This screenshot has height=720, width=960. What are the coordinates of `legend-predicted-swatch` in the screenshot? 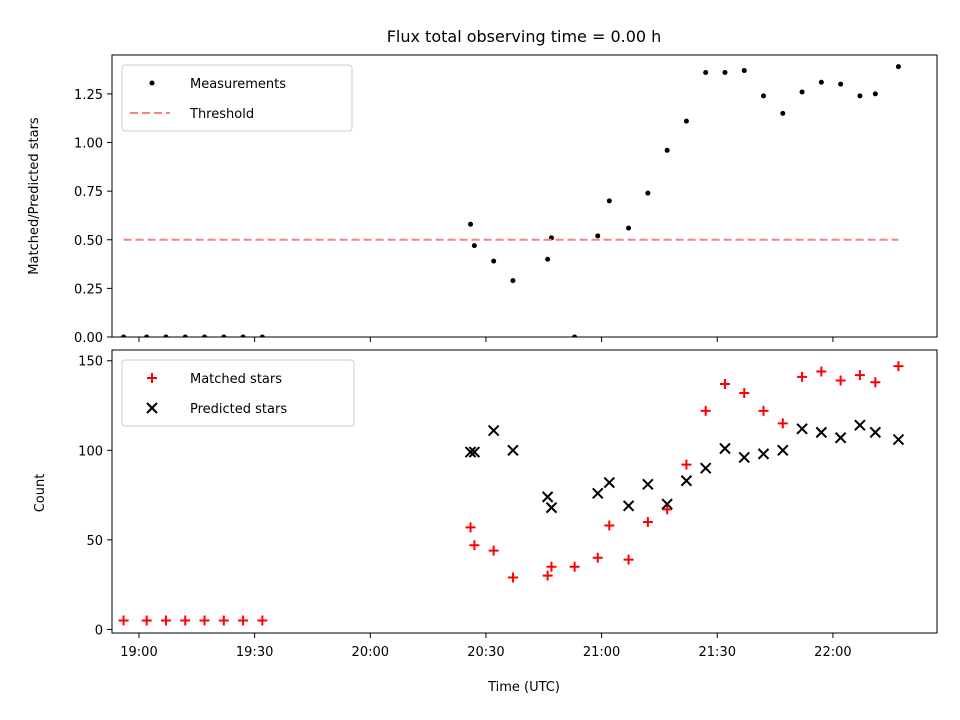 It's located at (152, 408).